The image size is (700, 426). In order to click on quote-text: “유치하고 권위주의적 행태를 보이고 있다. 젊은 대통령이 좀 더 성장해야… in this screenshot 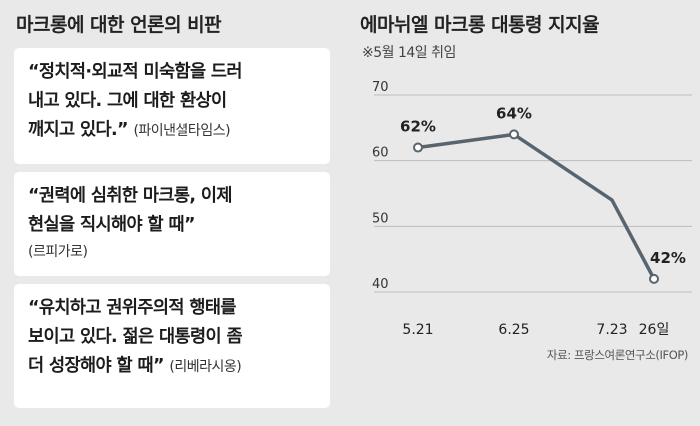, I will do `click(174, 338)`.